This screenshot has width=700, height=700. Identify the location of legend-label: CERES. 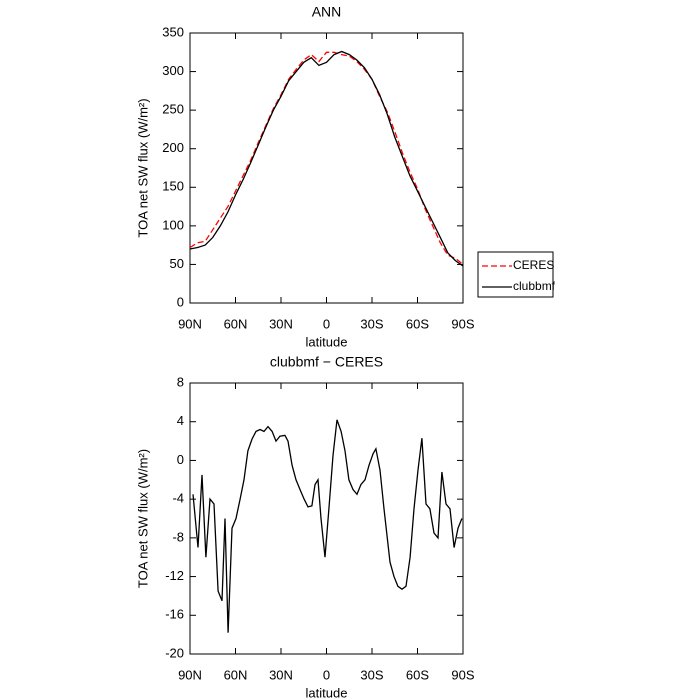
(533, 265).